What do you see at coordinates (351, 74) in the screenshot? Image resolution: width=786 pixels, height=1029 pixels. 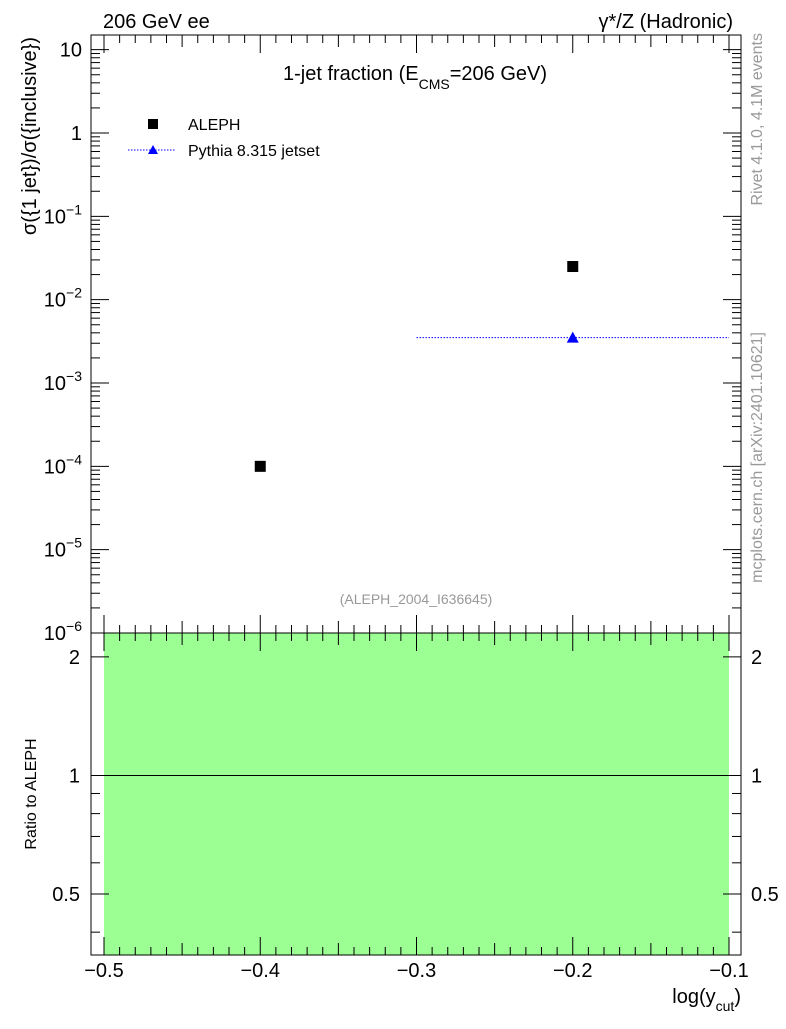 I see `plot-title-main: 1-jet fraction (E` at bounding box center [351, 74].